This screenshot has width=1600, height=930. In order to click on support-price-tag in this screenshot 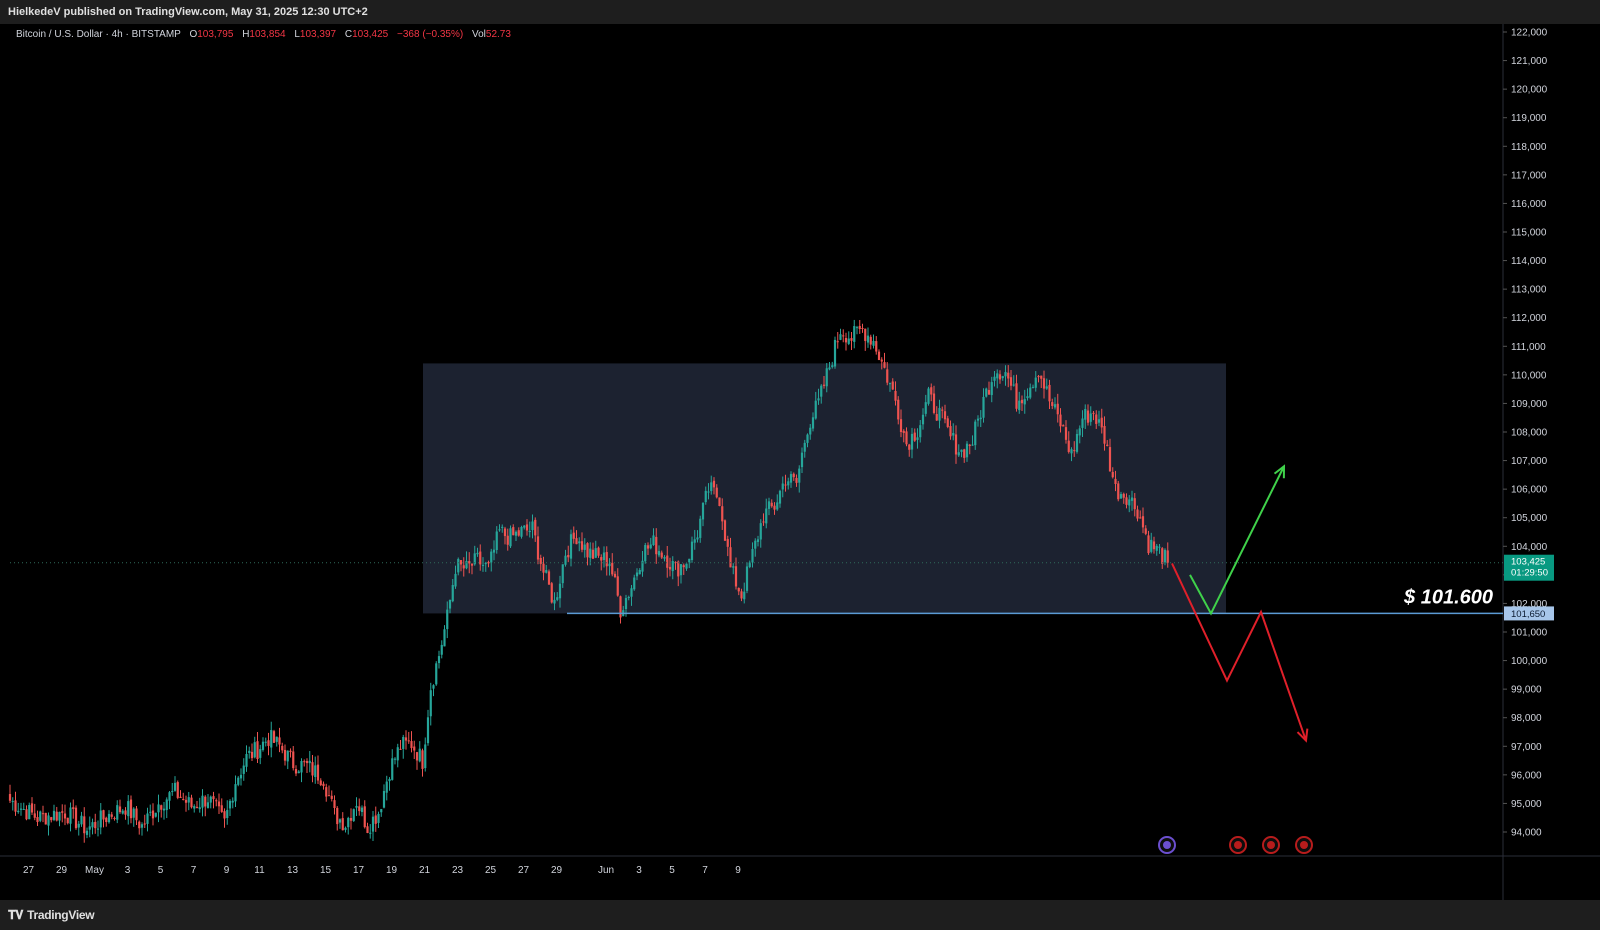, I will do `click(1529, 613)`.